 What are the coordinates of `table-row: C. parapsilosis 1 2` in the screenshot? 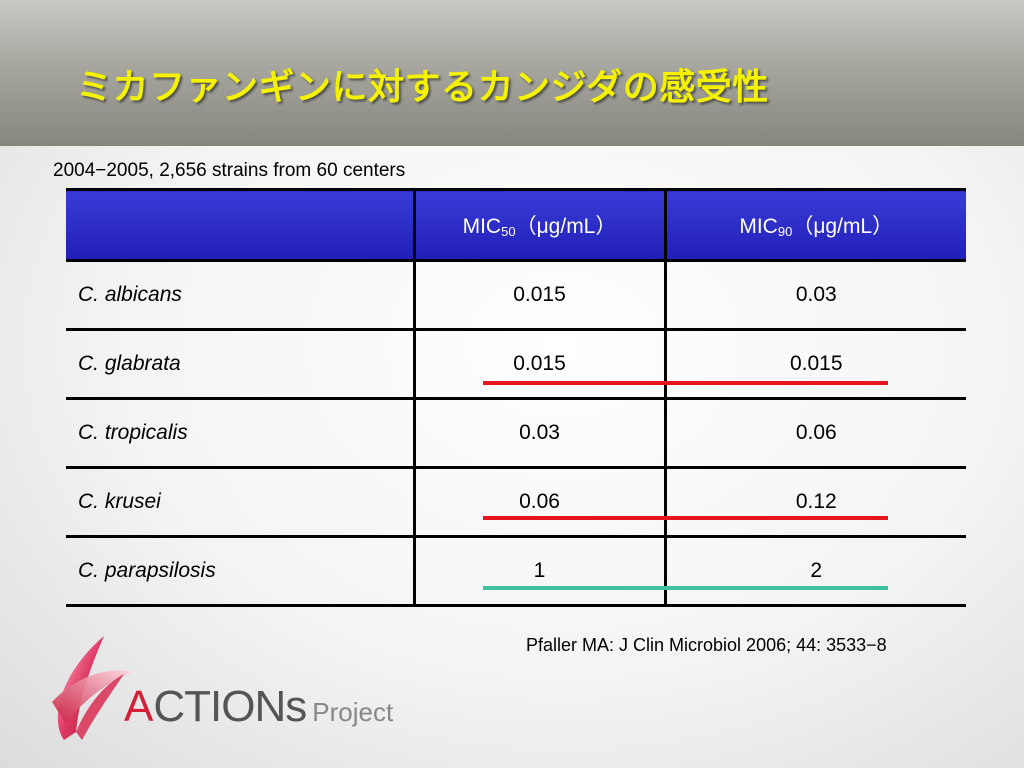 It's located at (516, 571).